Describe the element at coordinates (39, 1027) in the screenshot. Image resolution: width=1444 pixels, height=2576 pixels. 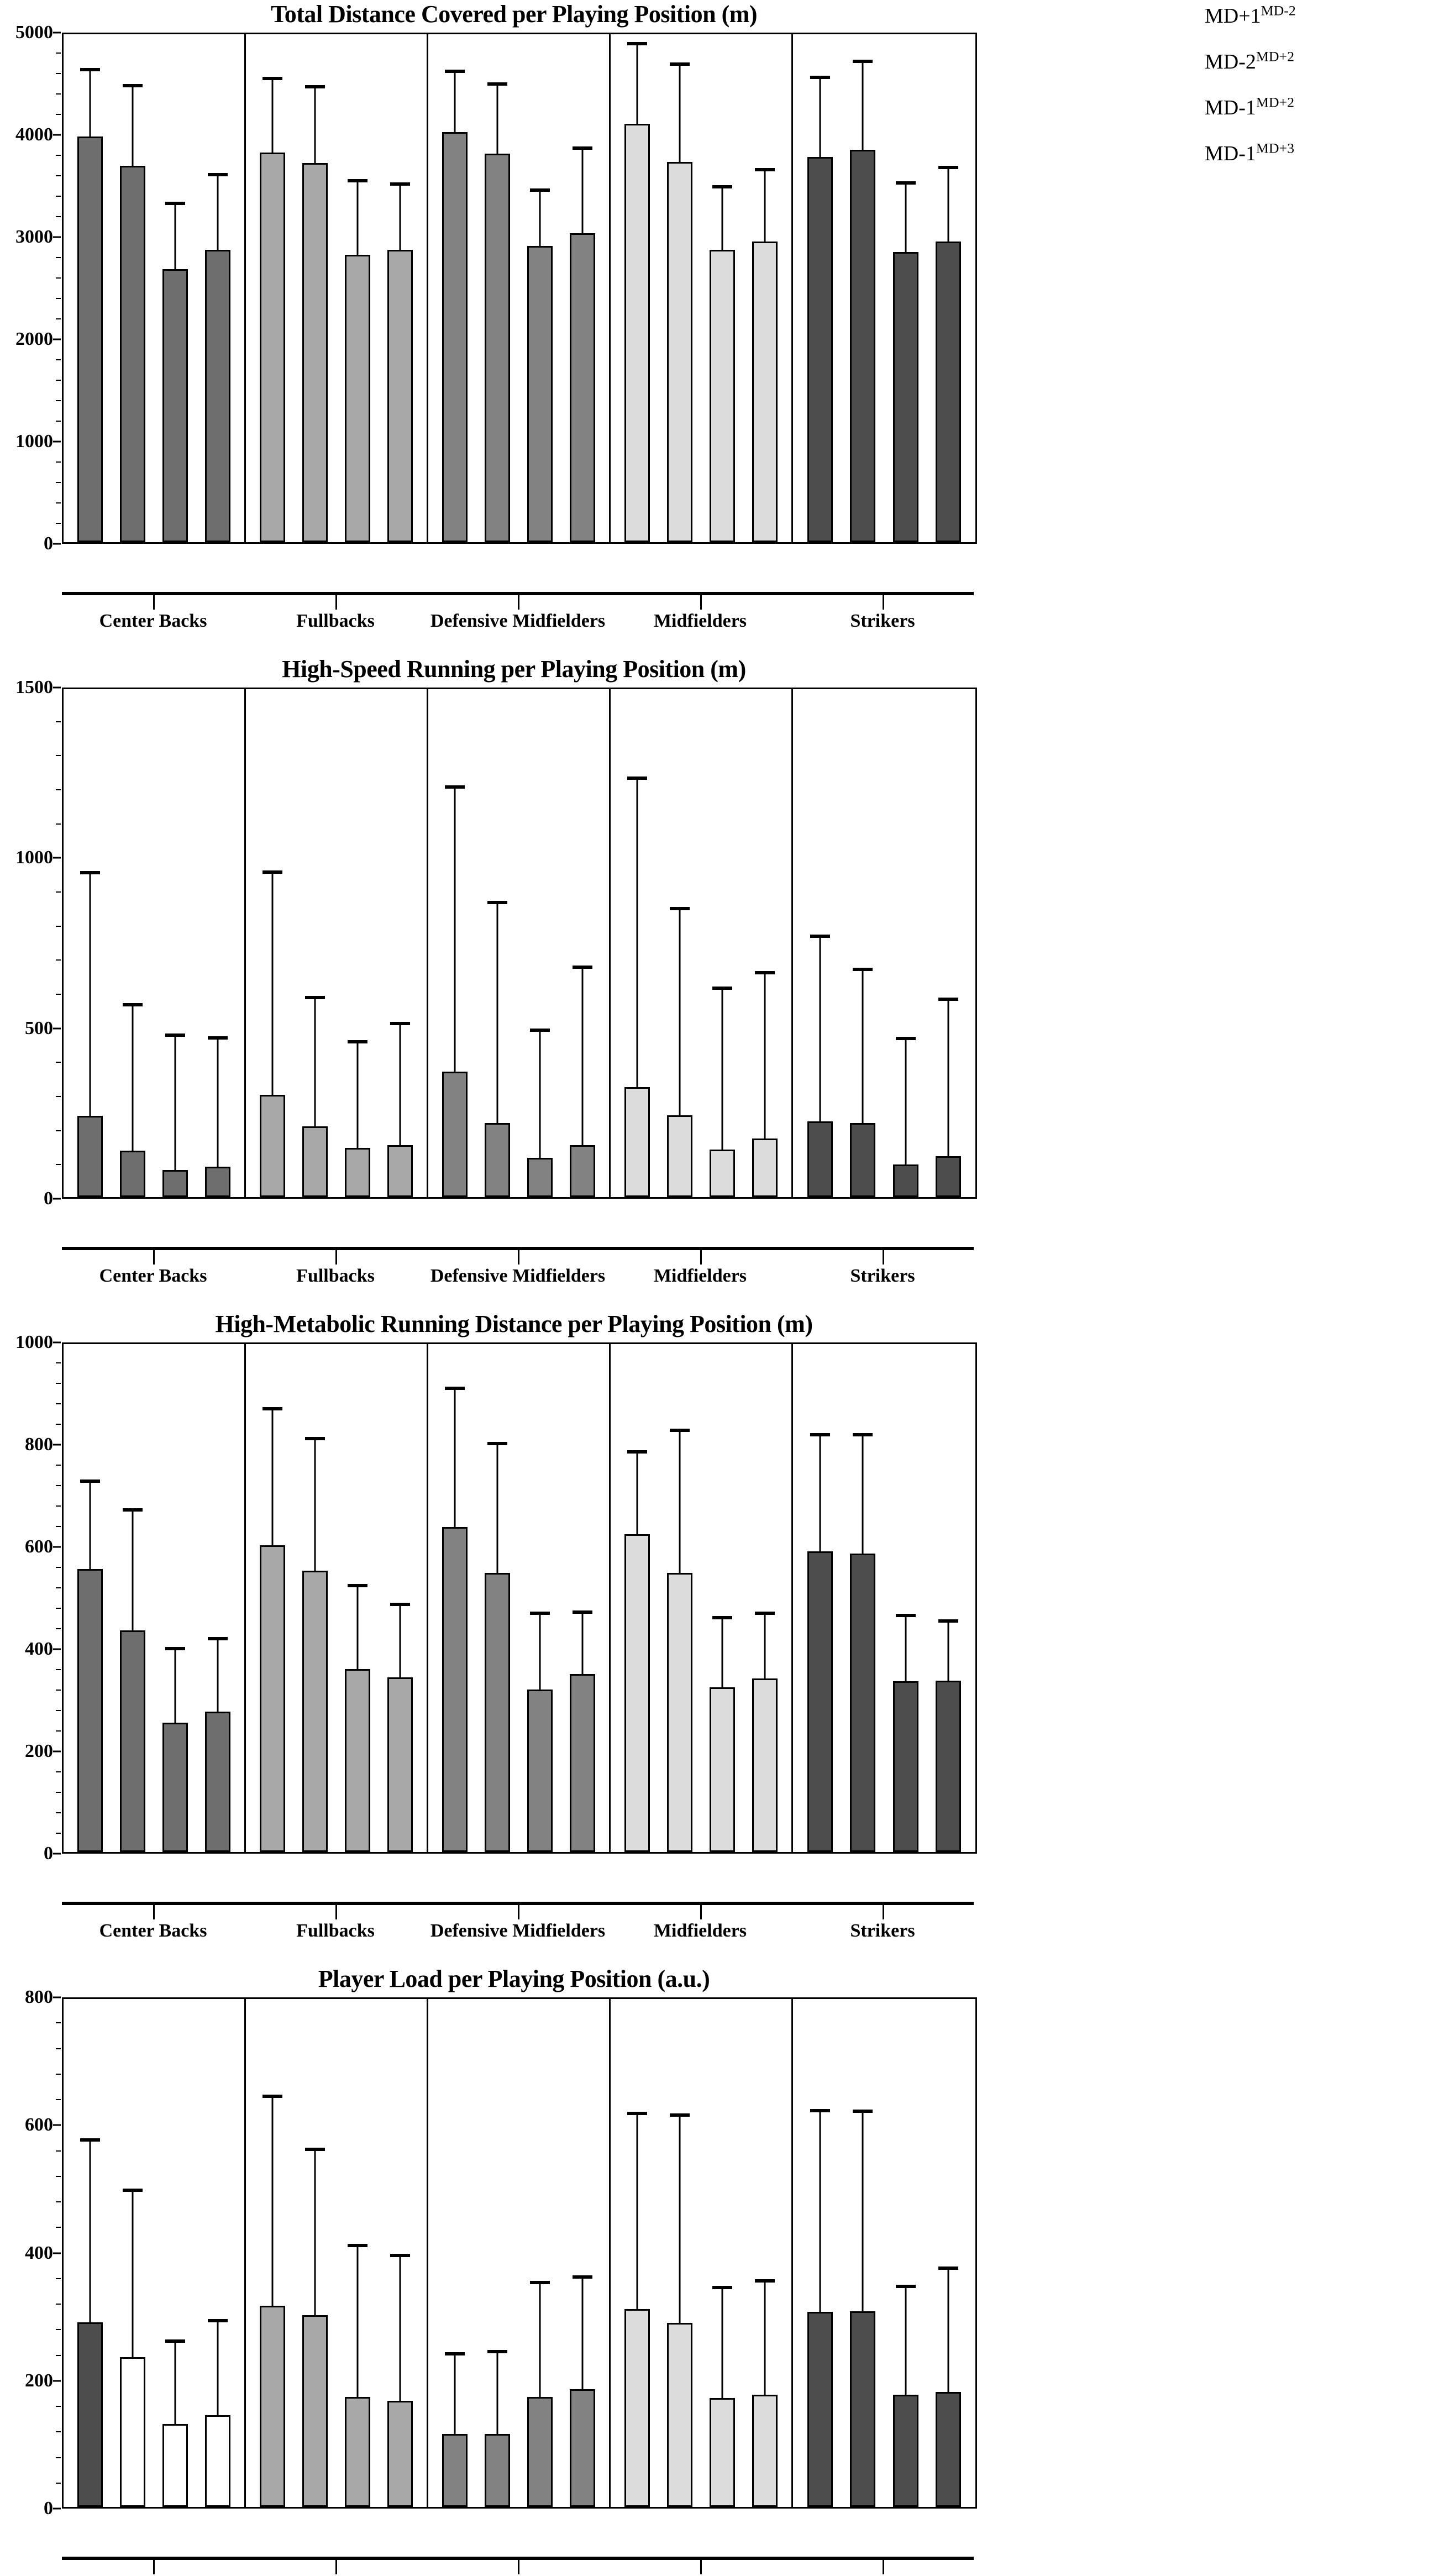
I see `y-tick-label: 500` at that location.